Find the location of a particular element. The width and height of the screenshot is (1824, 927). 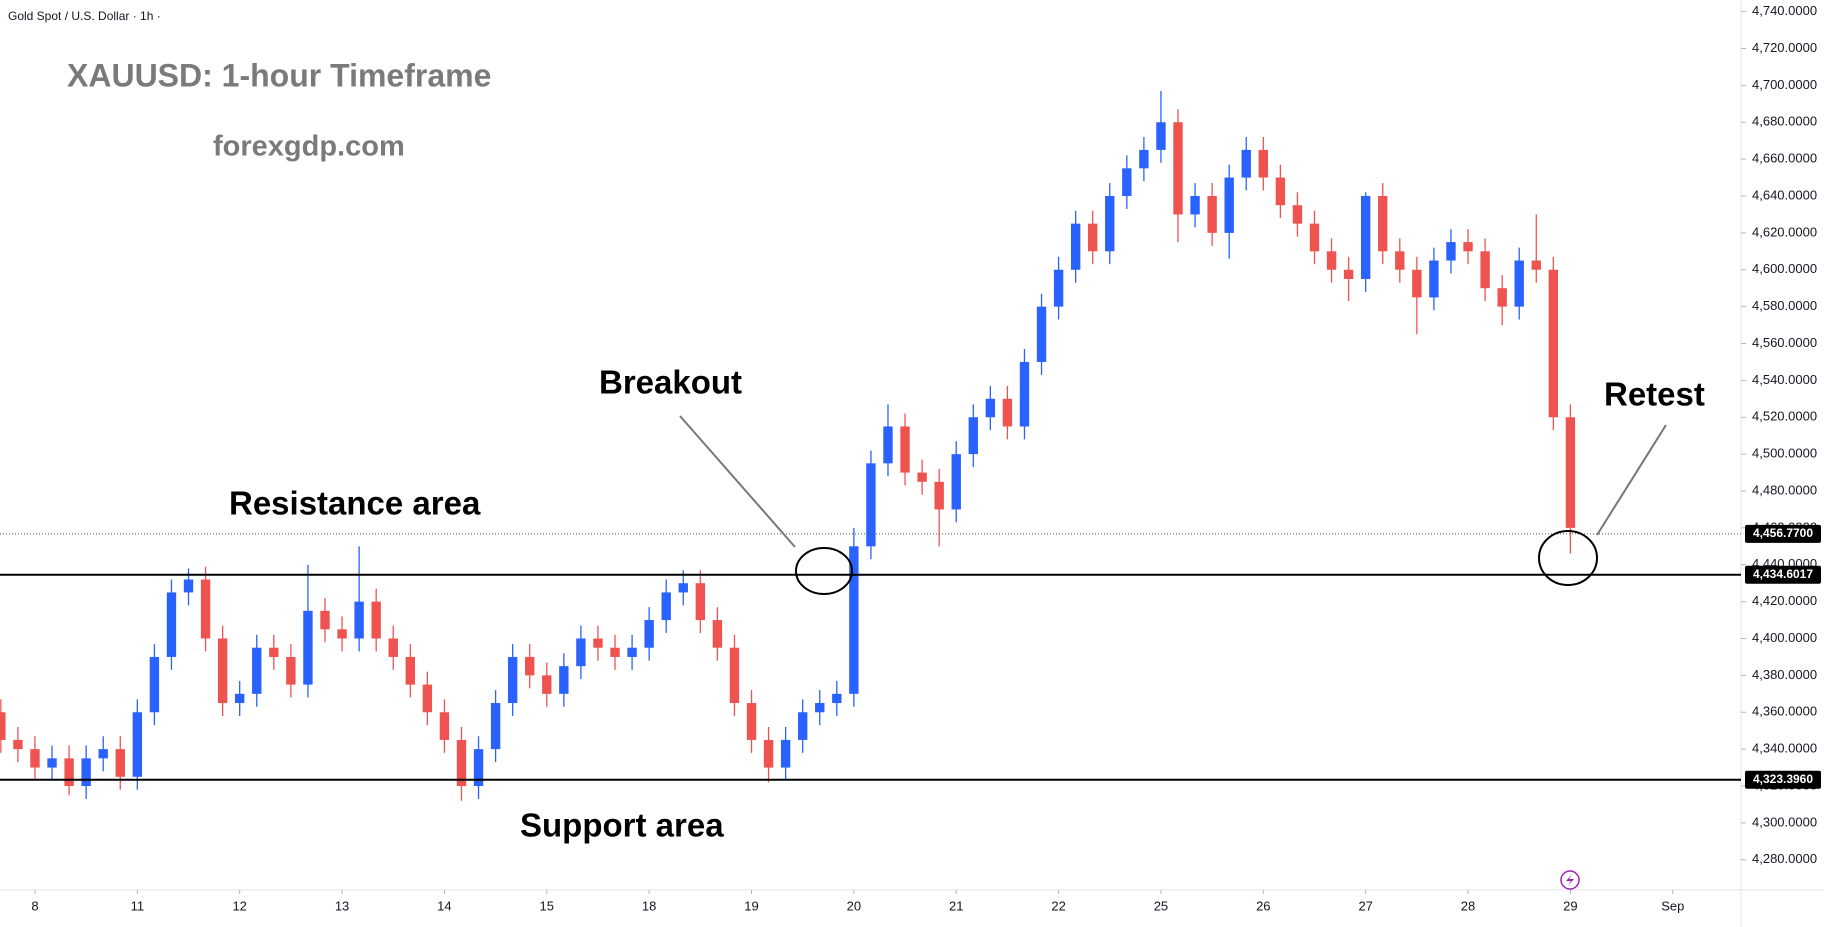

x-tick-label: 12 is located at coordinates (239, 905).